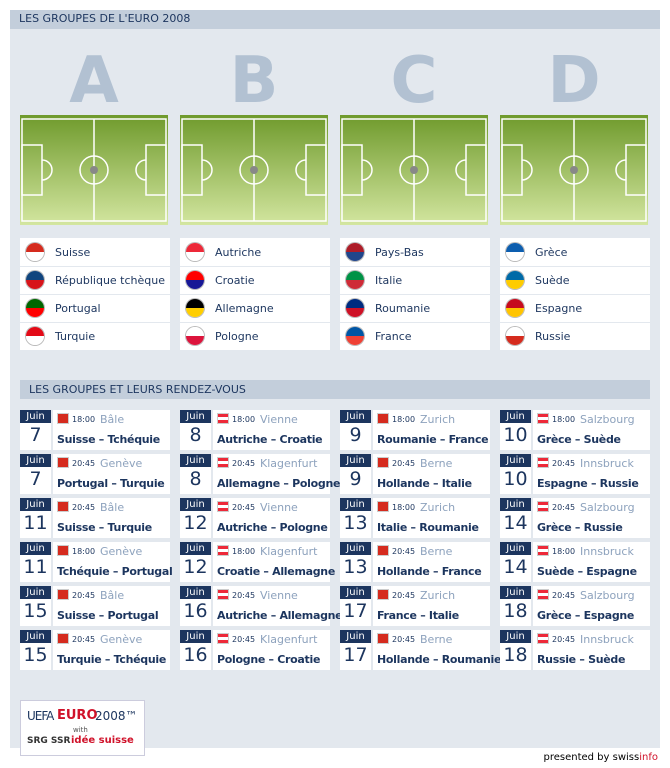  I want to click on match-card: Juin 16 20:45 Vienne Autriche – Allemagne, so click(261, 606).